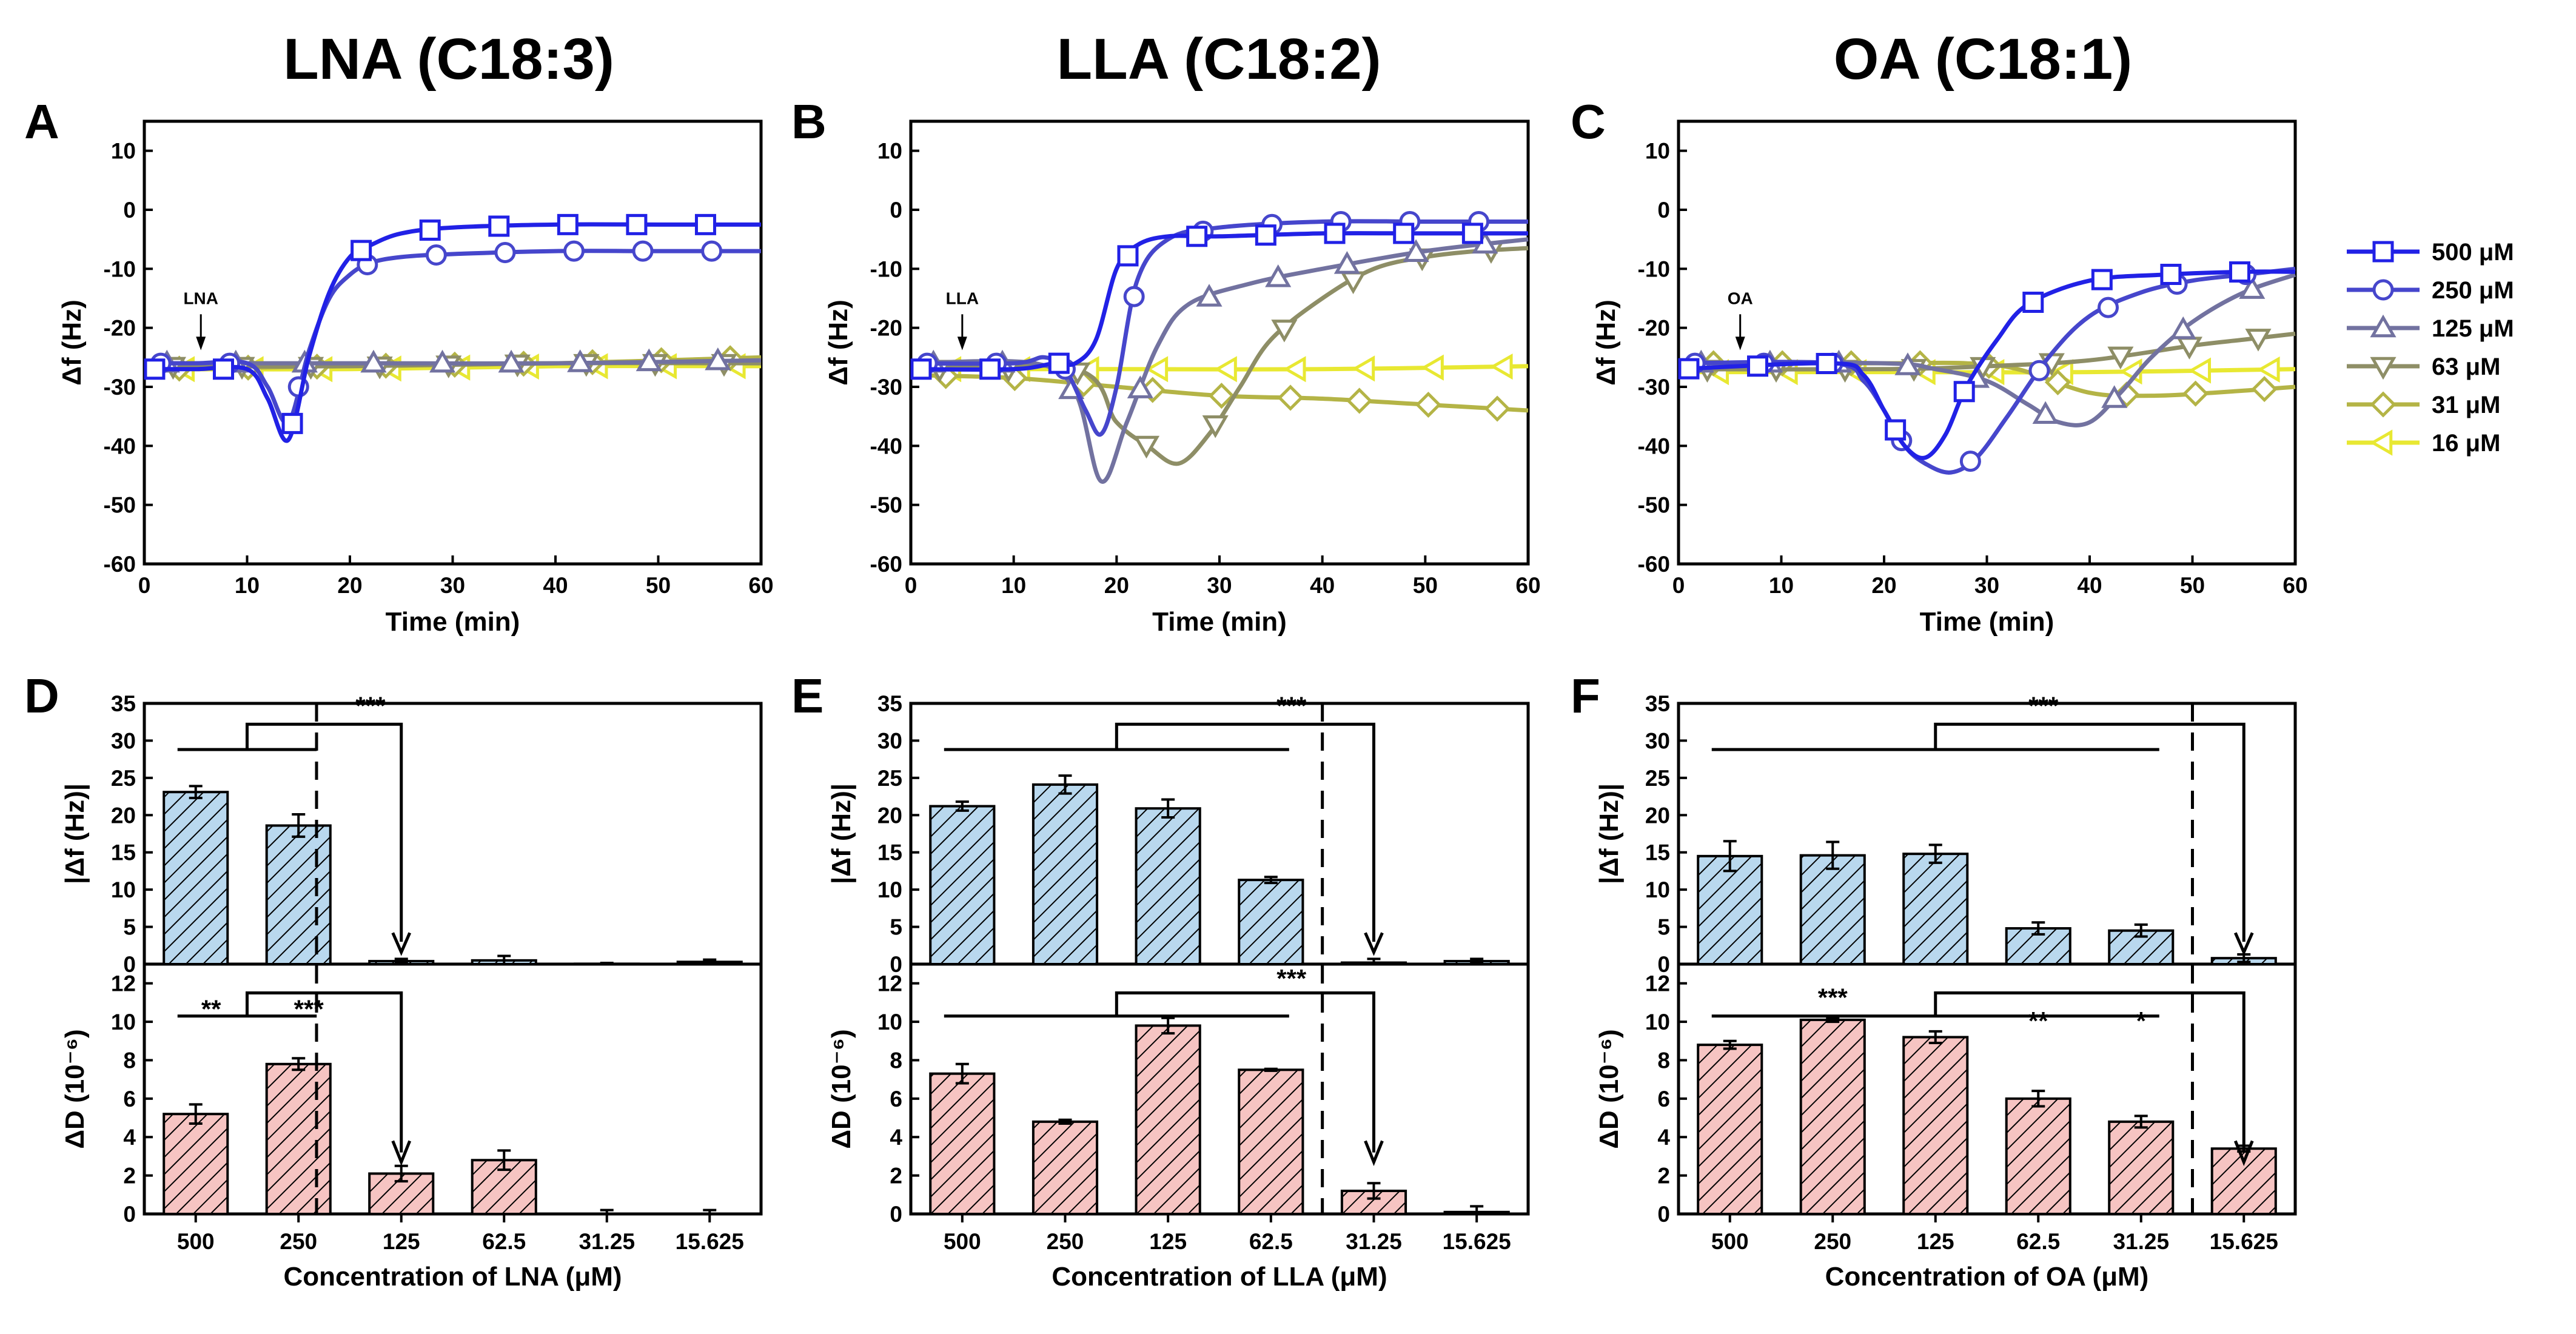 This screenshot has width=2576, height=1334. I want to click on bar-top-hatch, so click(1832, 909).